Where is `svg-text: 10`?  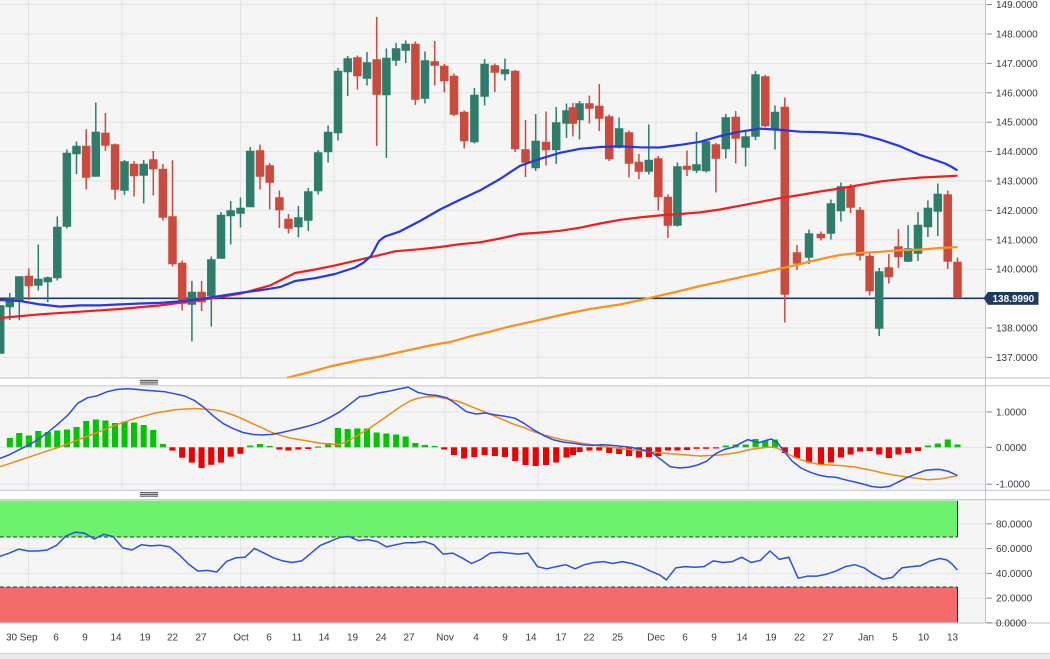
svg-text: 10 is located at coordinates (924, 638).